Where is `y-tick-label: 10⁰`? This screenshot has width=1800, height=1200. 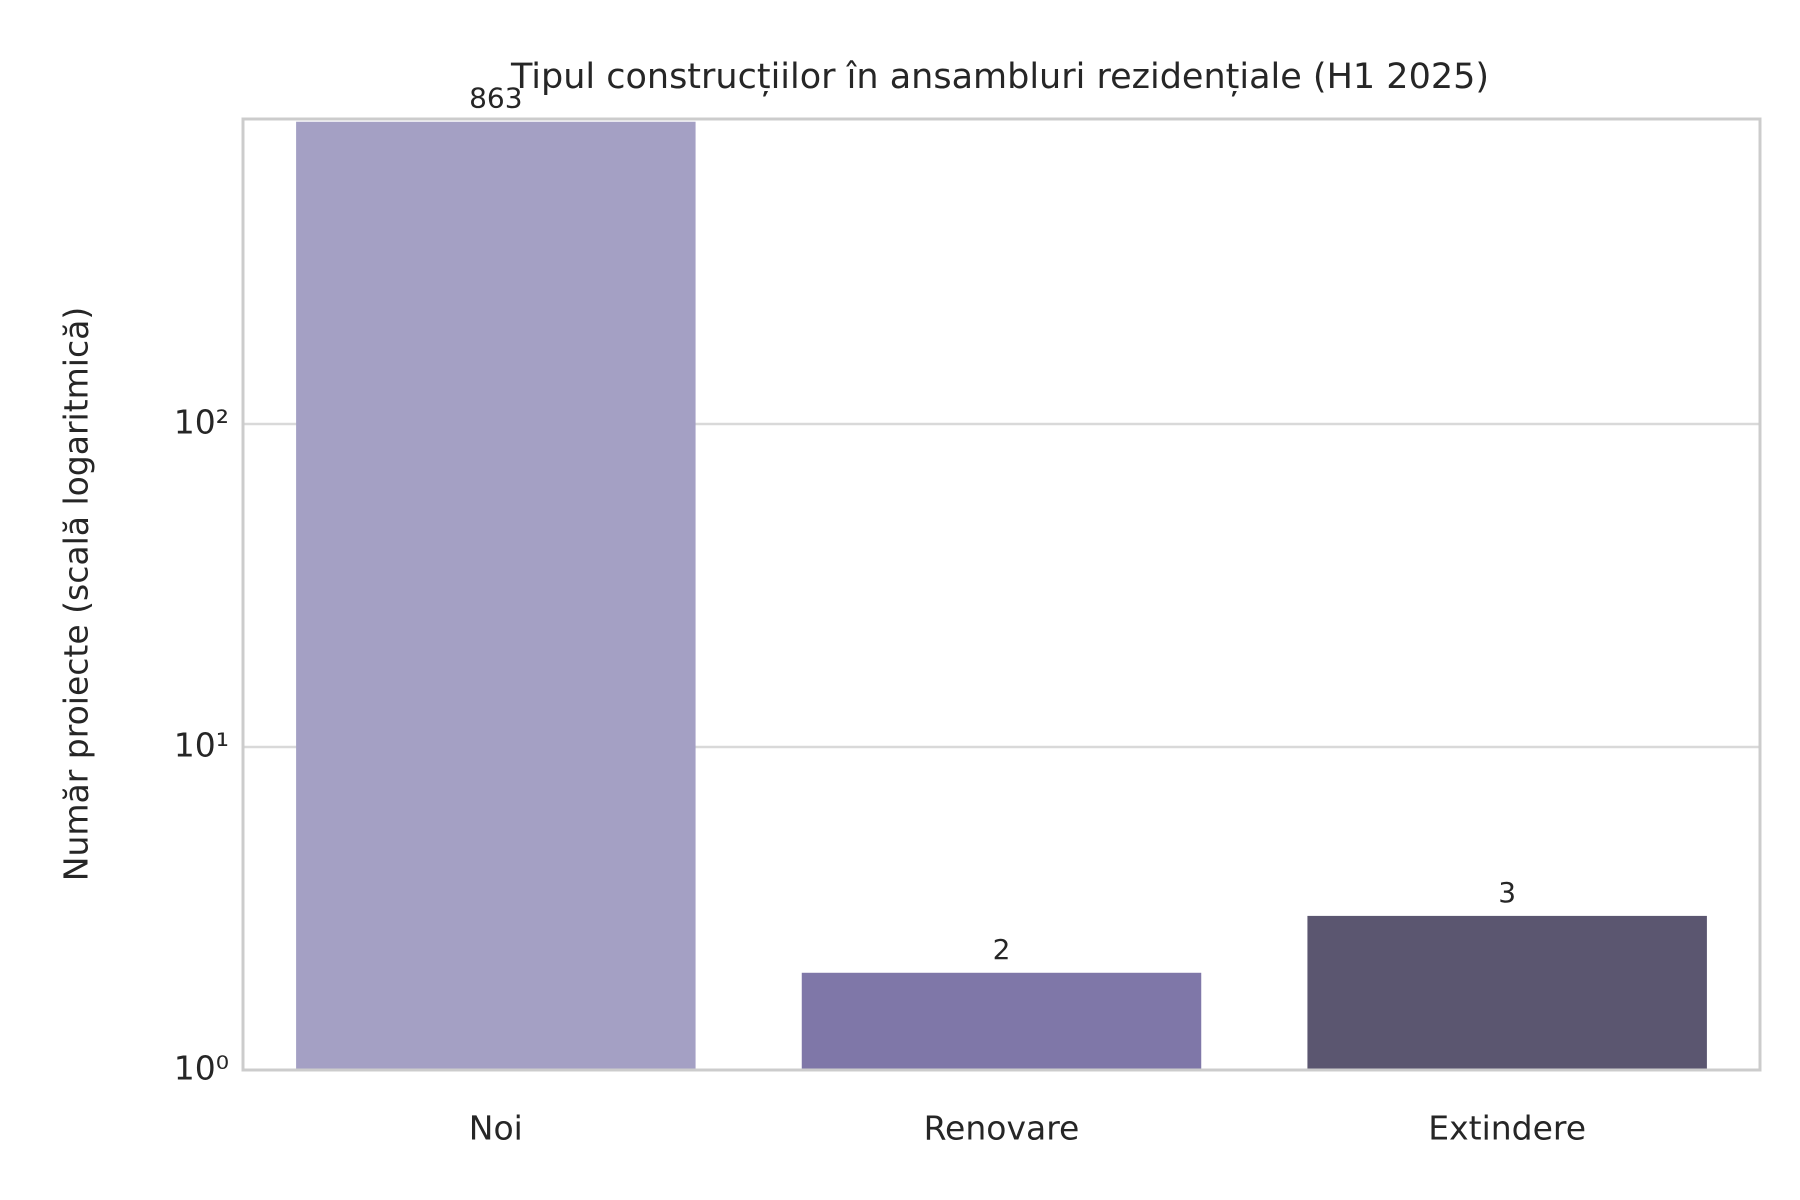
y-tick-label: 10⁰ is located at coordinates (201, 1068).